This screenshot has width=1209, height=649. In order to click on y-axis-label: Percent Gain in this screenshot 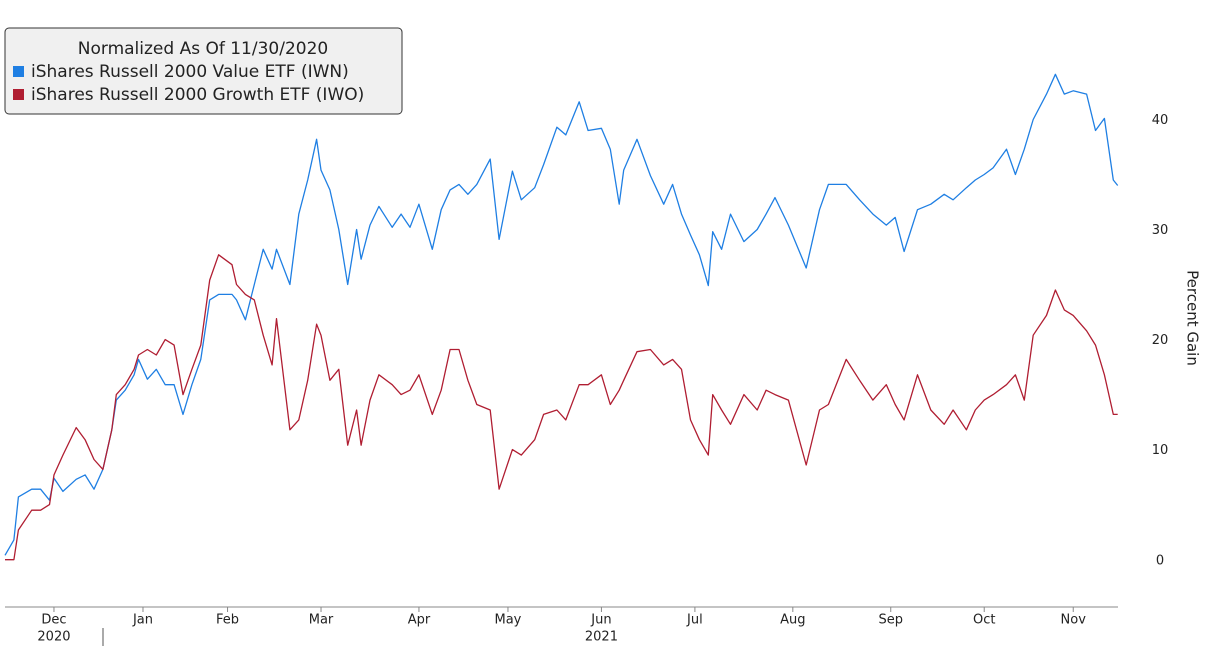, I will do `click(1193, 318)`.